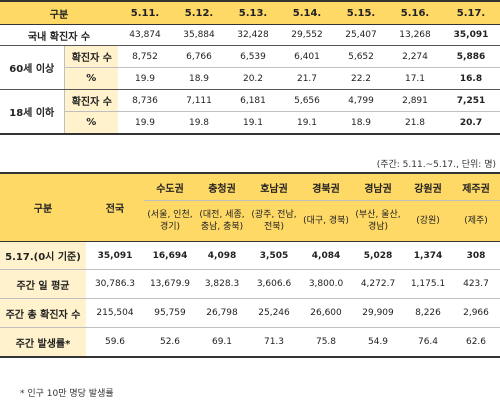 The height and width of the screenshot is (404, 500). Describe the element at coordinates (378, 221) in the screenshot. I see `region-subareas: (부산, 울산, 경남)` at that location.